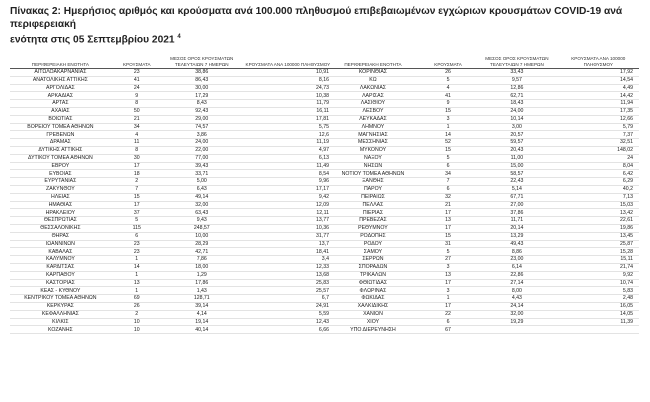 This screenshot has width=650, height=402. I want to click on cell-avg7, so click(517, 330).